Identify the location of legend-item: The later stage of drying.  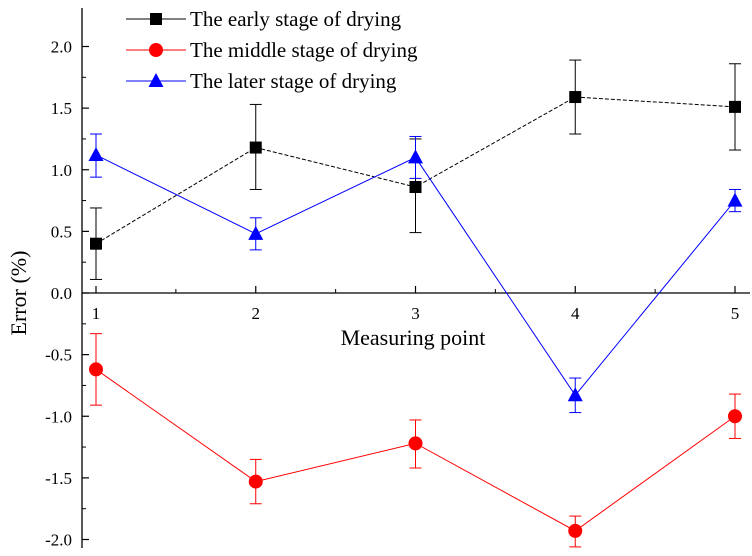
(261, 81).